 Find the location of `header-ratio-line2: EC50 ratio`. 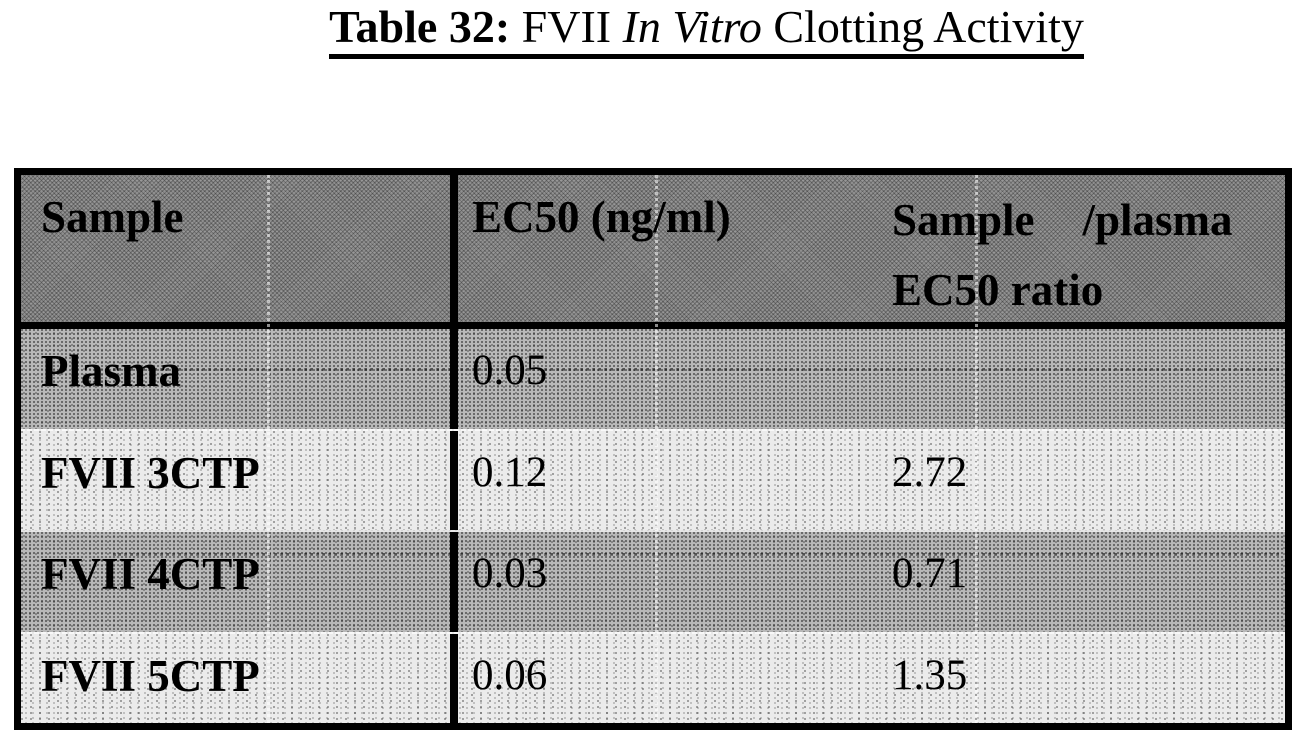

header-ratio-line2: EC50 ratio is located at coordinates (998, 290).